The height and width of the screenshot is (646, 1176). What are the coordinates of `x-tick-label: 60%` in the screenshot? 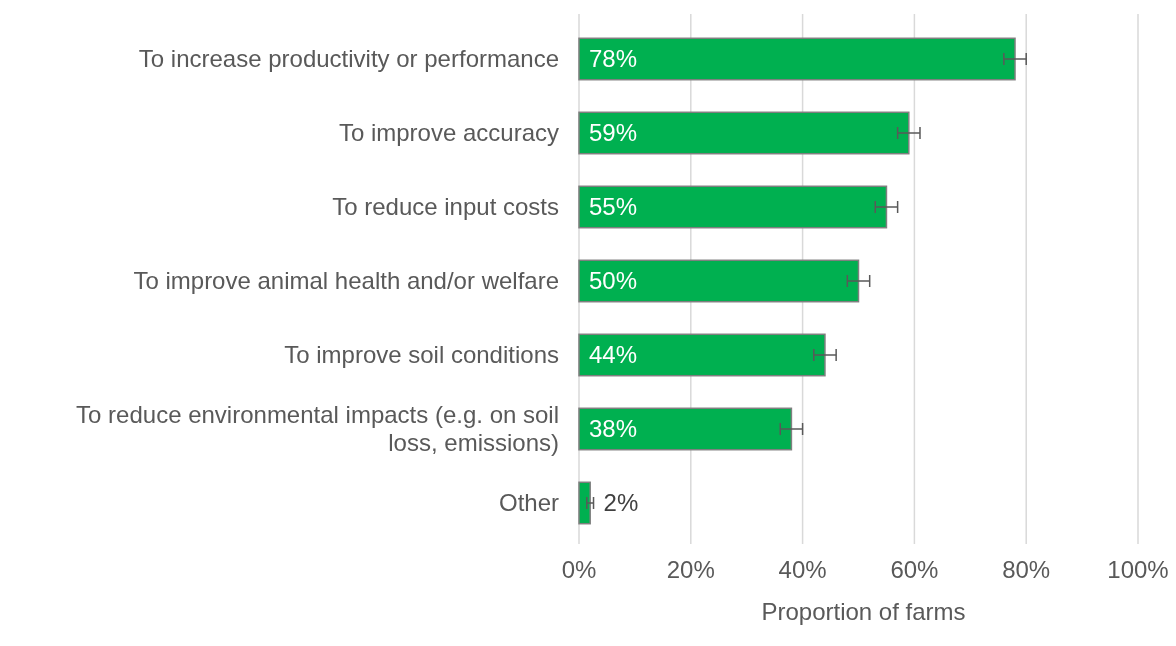 It's located at (914, 569).